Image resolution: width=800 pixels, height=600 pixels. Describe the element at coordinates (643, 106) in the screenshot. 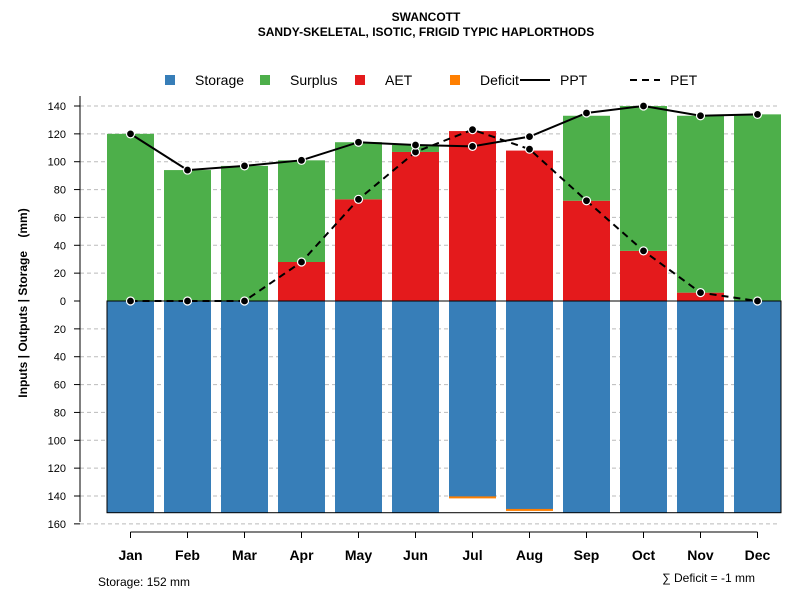

I see `ppt-point-oct` at that location.